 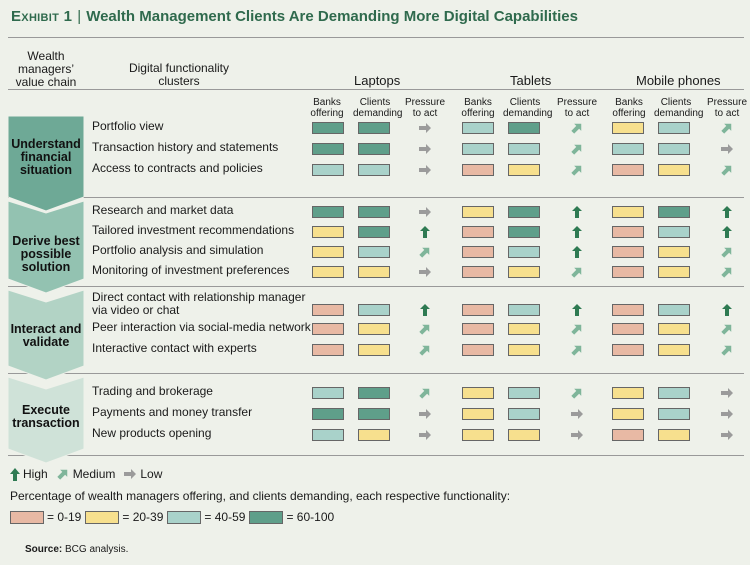 I want to click on device-header-mobile: Mobile phones, so click(x=678, y=80).